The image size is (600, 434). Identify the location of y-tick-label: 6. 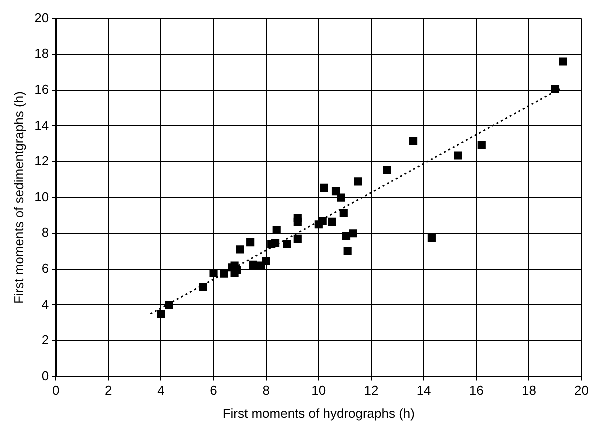
(46, 268).